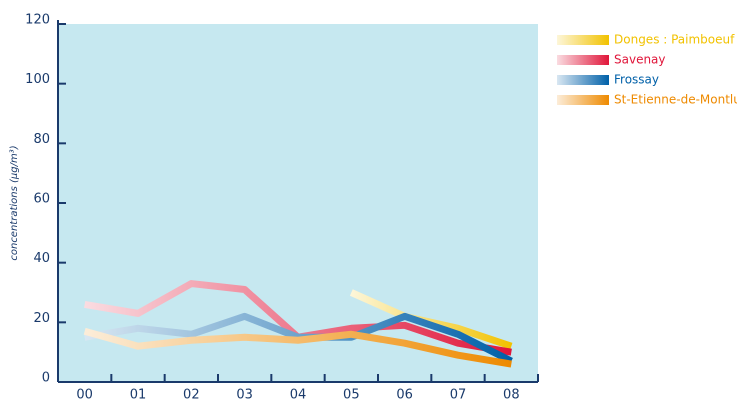 This screenshot has width=737, height=402. What do you see at coordinates (41, 258) in the screenshot?
I see `y-tick-label: 40` at bounding box center [41, 258].